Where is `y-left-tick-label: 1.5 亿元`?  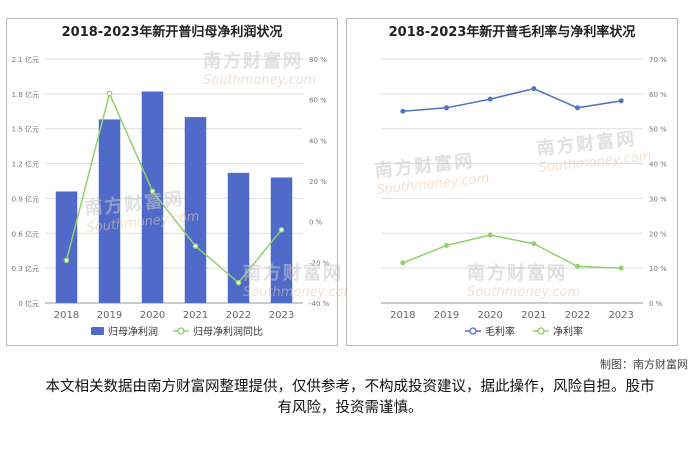 y-left-tick-label: 1.5 亿元 is located at coordinates (25, 129).